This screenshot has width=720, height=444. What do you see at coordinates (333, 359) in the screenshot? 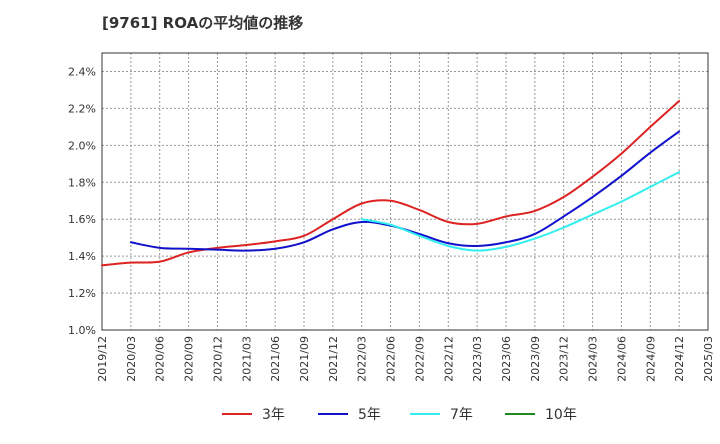
I see `x-tick-label: 2021/12` at bounding box center [333, 359].